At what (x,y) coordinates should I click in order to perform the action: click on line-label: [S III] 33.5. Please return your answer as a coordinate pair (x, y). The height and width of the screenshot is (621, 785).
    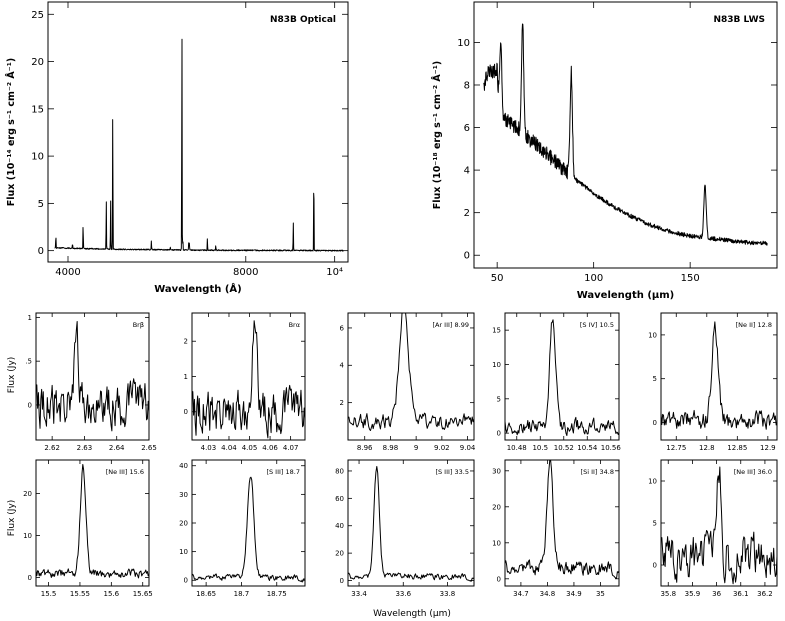
    Looking at the image, I should click on (452, 472).